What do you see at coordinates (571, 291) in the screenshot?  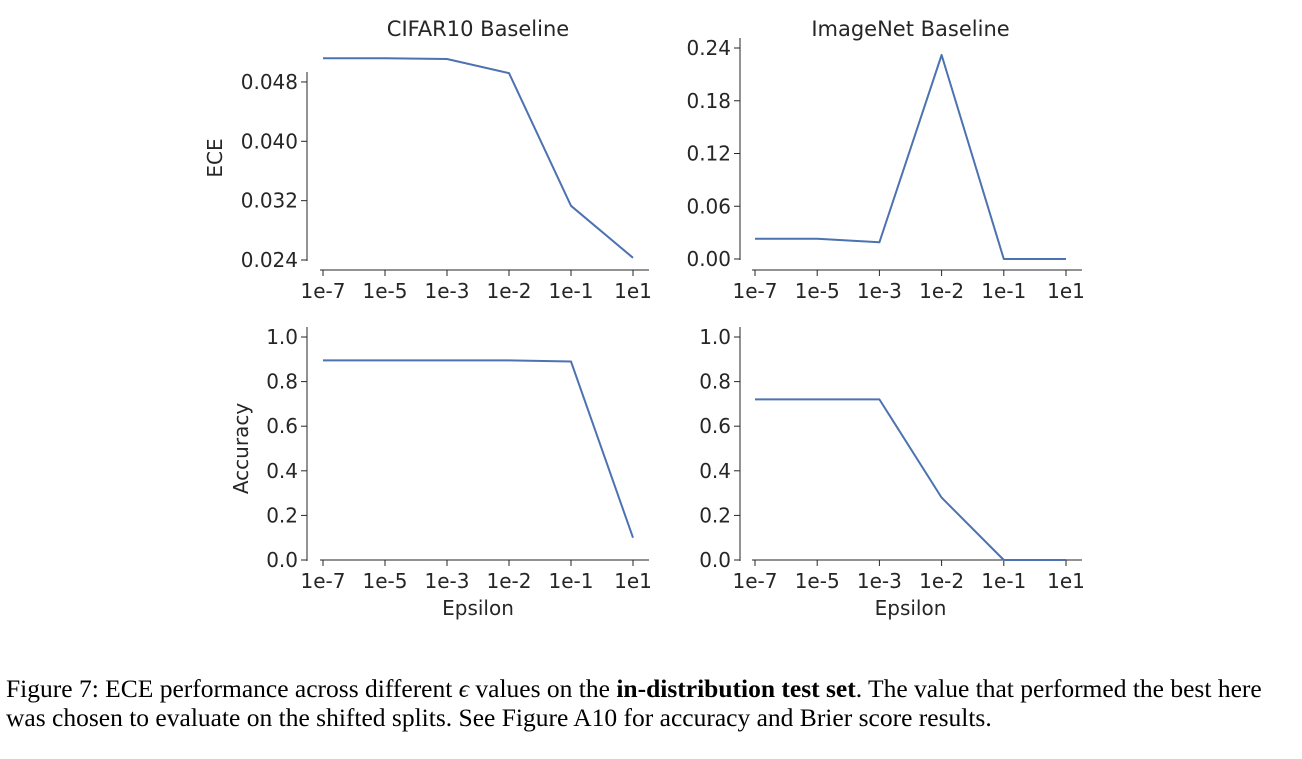 I see `panel-1-x-tick-label: 1e-1` at bounding box center [571, 291].